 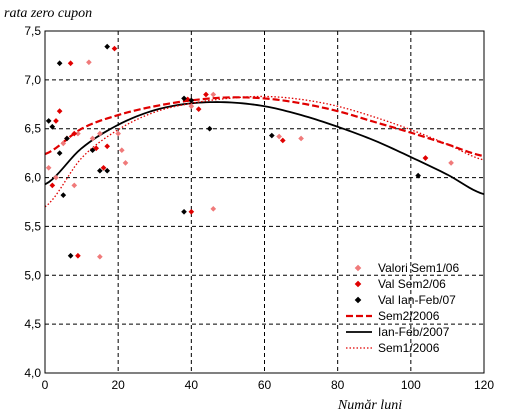 I want to click on y-tick-label: 7,0, so click(x=32, y=80).